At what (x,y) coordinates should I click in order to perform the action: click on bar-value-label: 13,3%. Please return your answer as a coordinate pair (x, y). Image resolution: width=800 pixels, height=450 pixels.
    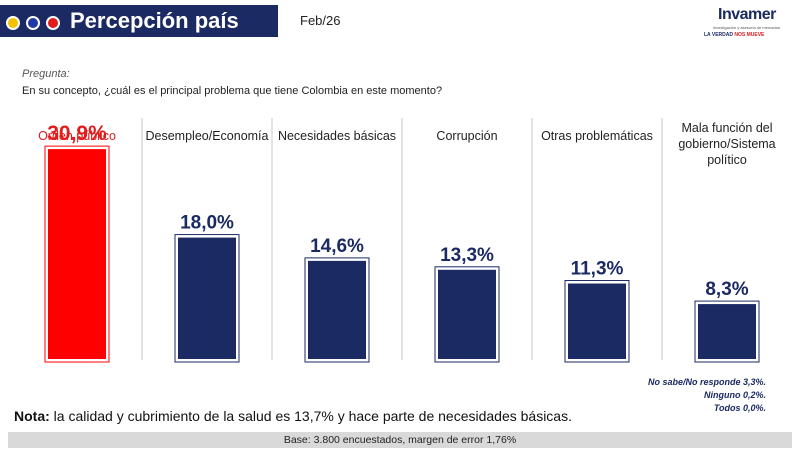
    Looking at the image, I should click on (467, 255).